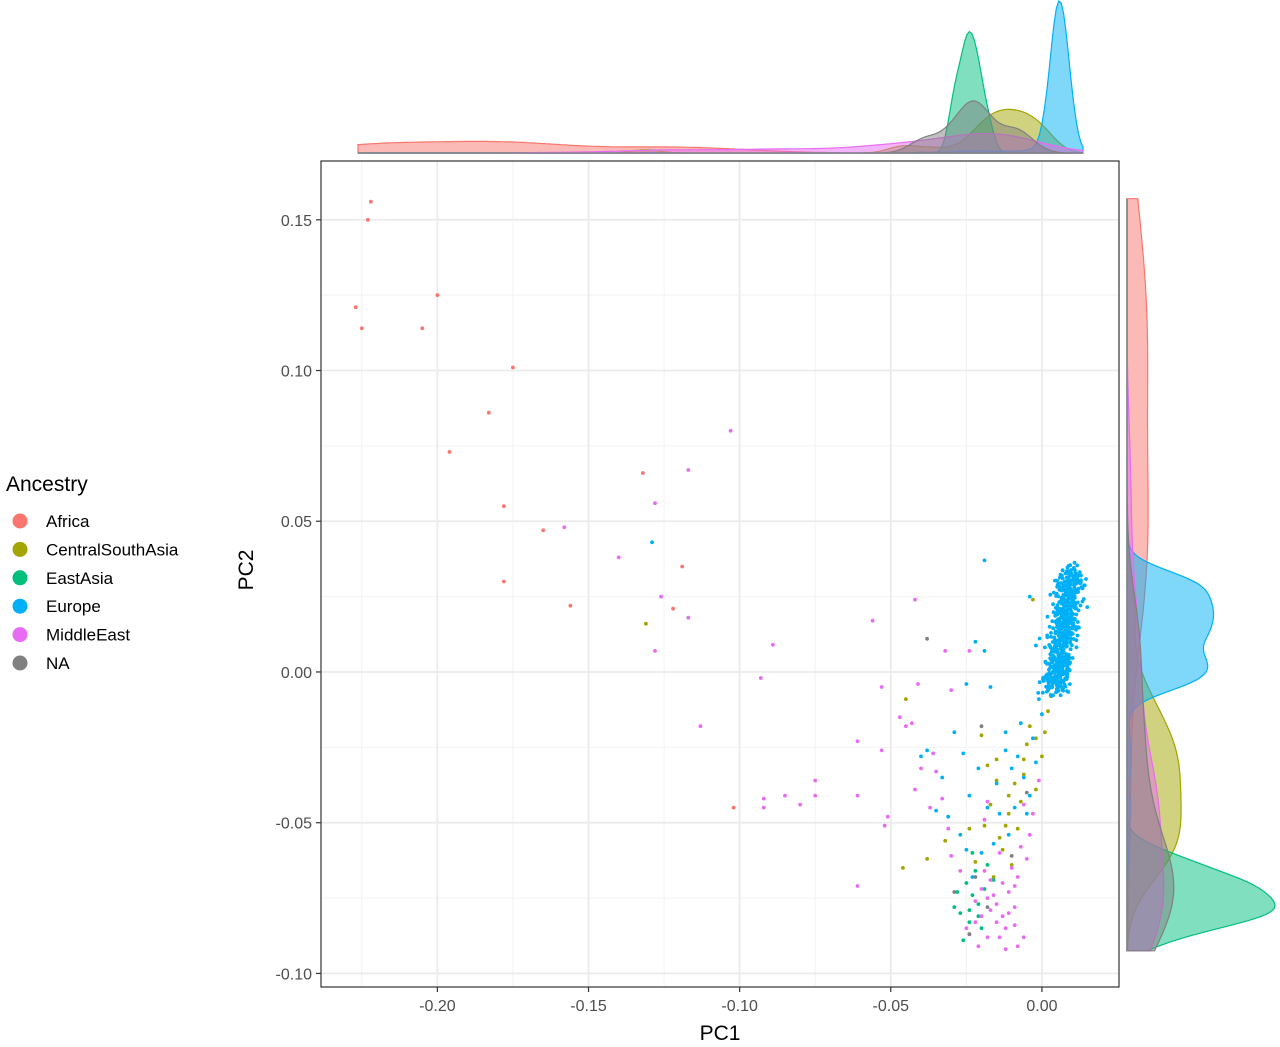 This screenshot has width=1280, height=1047. What do you see at coordinates (720, 1033) in the screenshot?
I see `x-axis-title: PC1` at bounding box center [720, 1033].